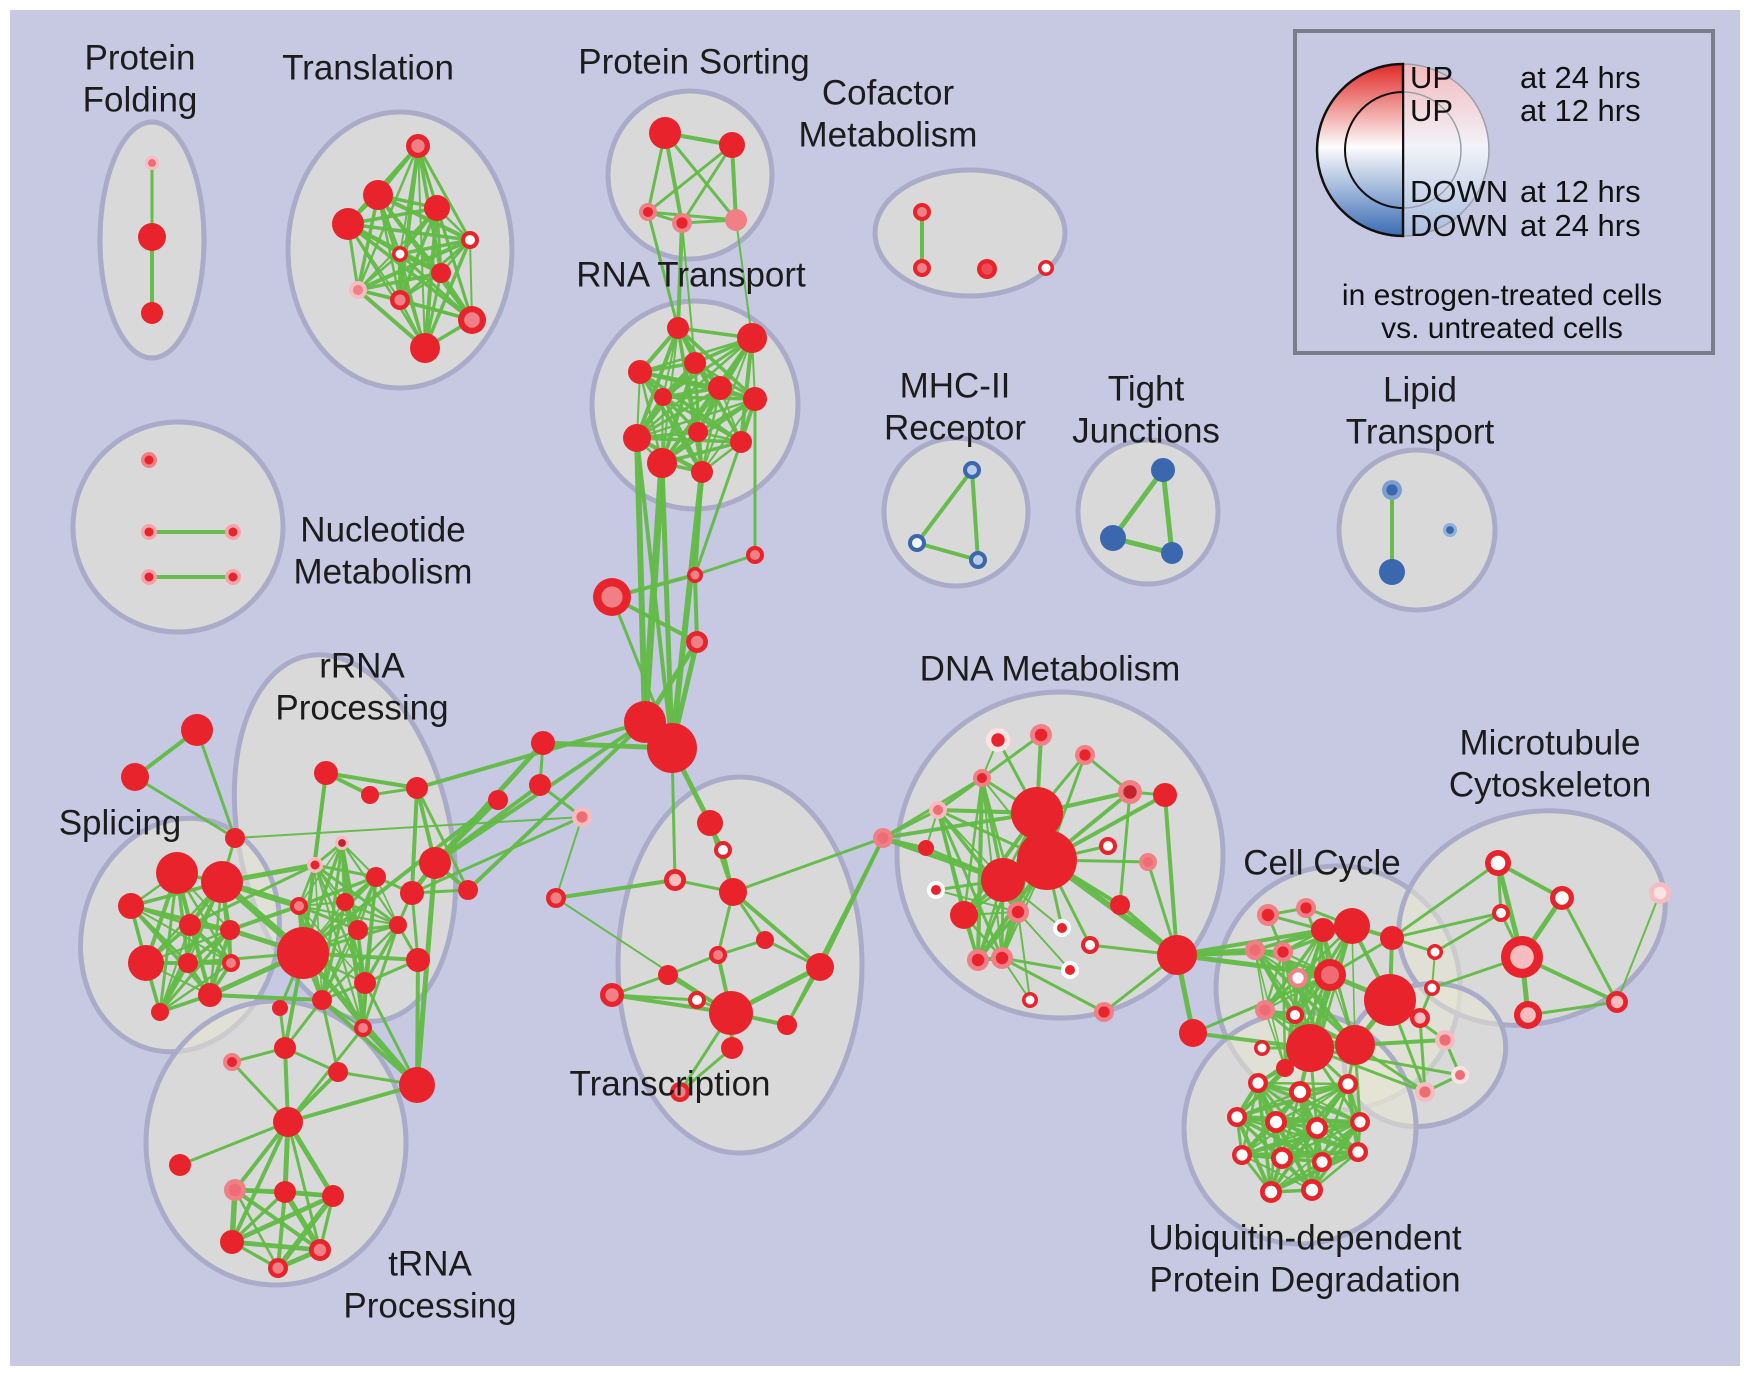  What do you see at coordinates (1459, 225) in the screenshot?
I see `legend-direction-label: DOWN` at bounding box center [1459, 225].